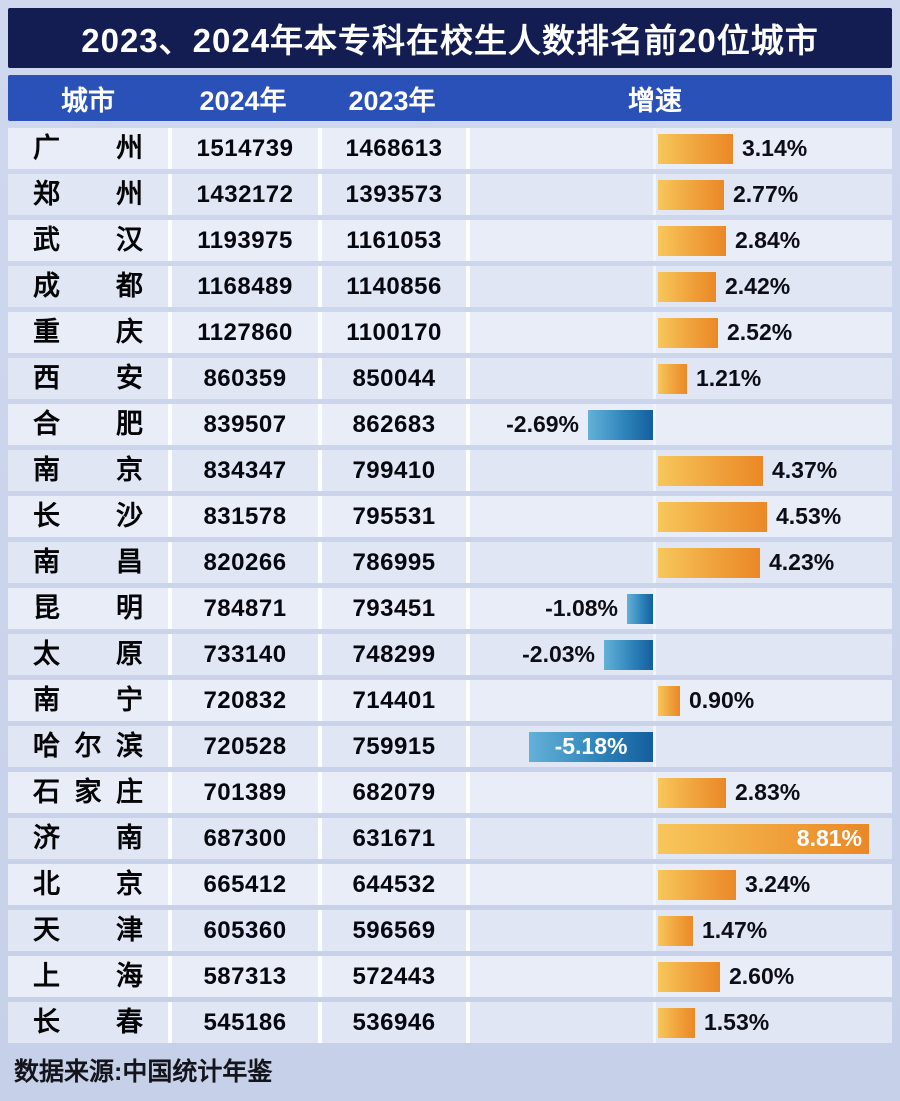 This screenshot has width=900, height=1101. Describe the element at coordinates (394, 930) in the screenshot. I see `value-2023: 596569` at that location.